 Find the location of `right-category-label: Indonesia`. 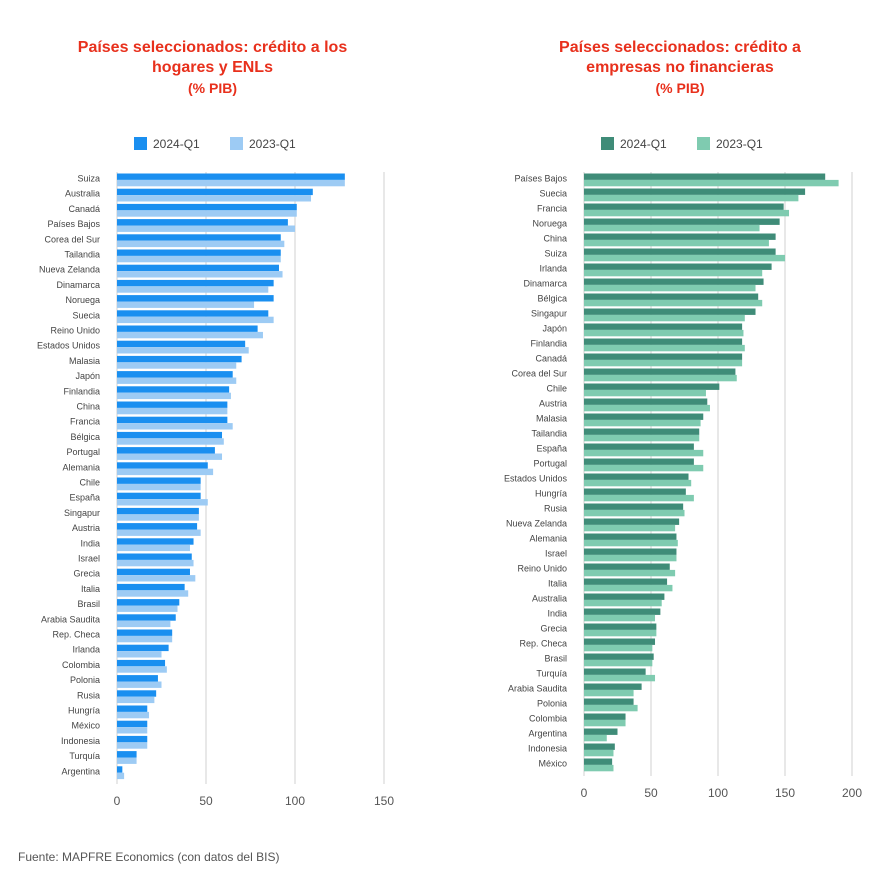

right-category-label: Indonesia is located at coordinates (547, 749).